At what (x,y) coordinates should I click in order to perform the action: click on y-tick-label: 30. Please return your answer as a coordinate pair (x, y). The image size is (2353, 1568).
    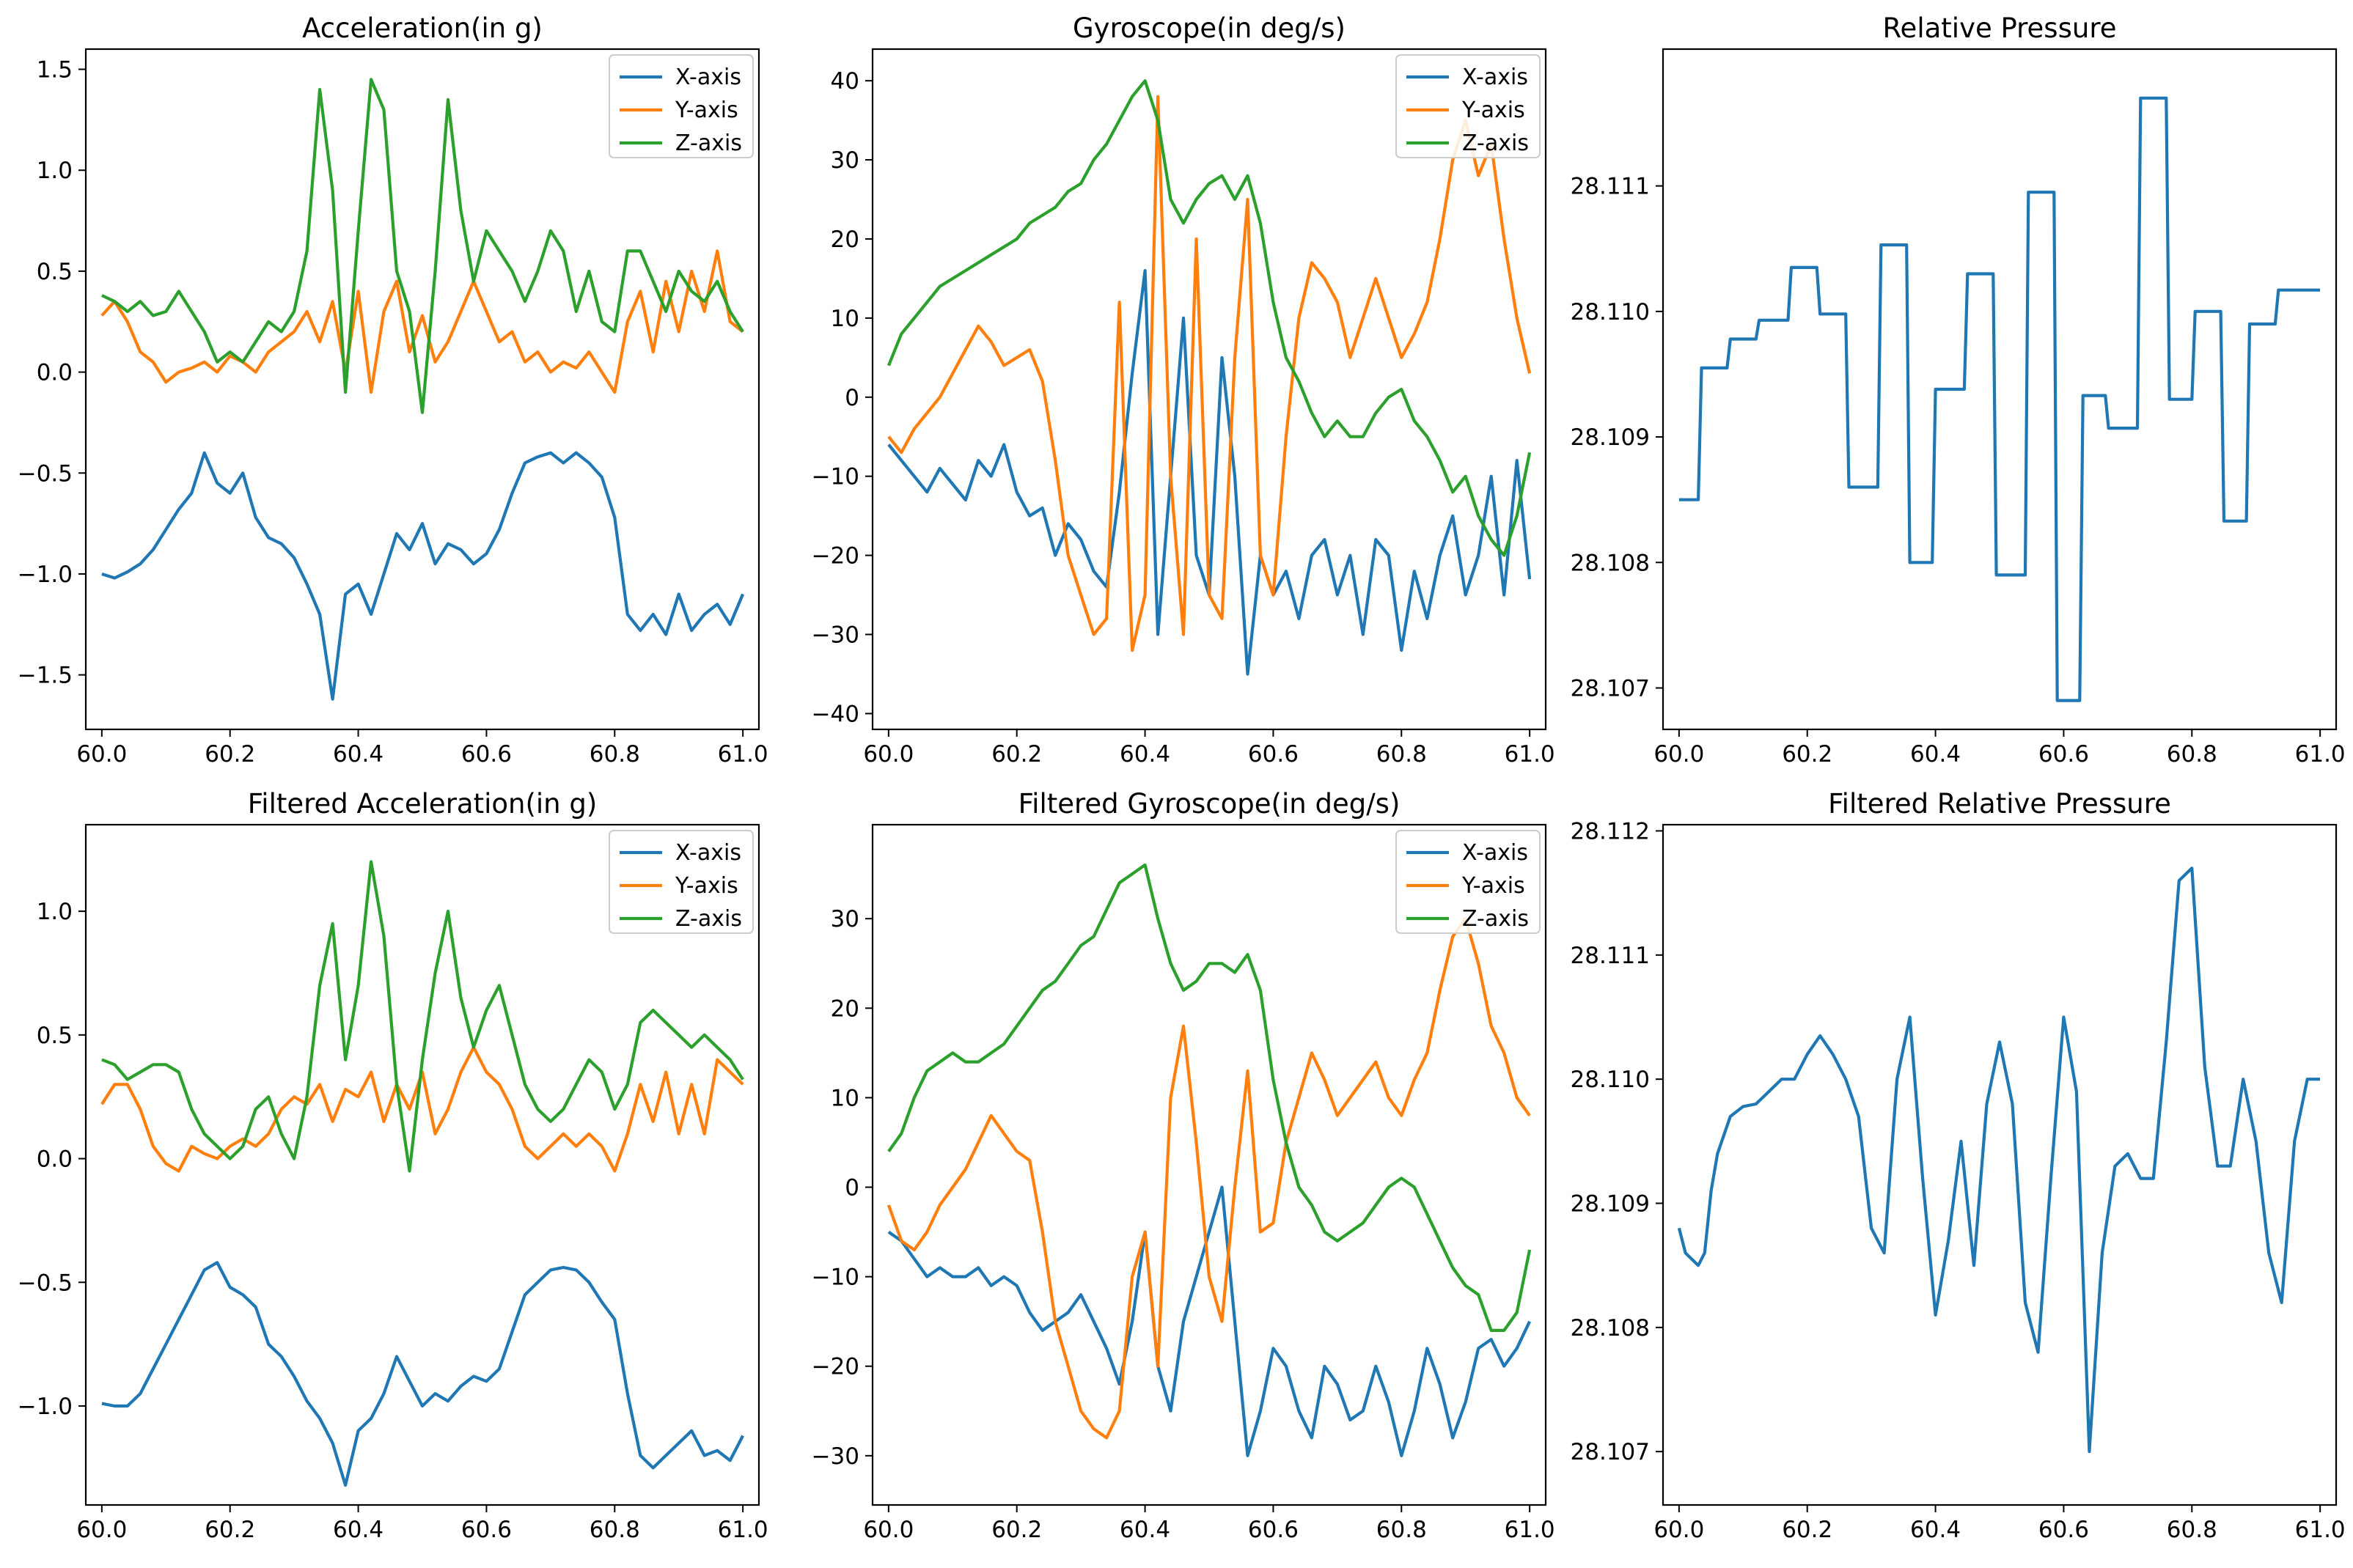
    Looking at the image, I should click on (845, 919).